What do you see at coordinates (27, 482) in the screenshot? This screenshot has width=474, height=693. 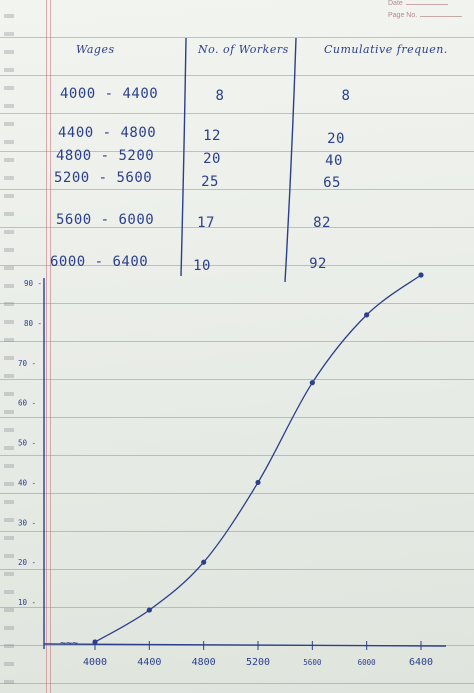 I see `y-tick-label: 40 -` at bounding box center [27, 482].